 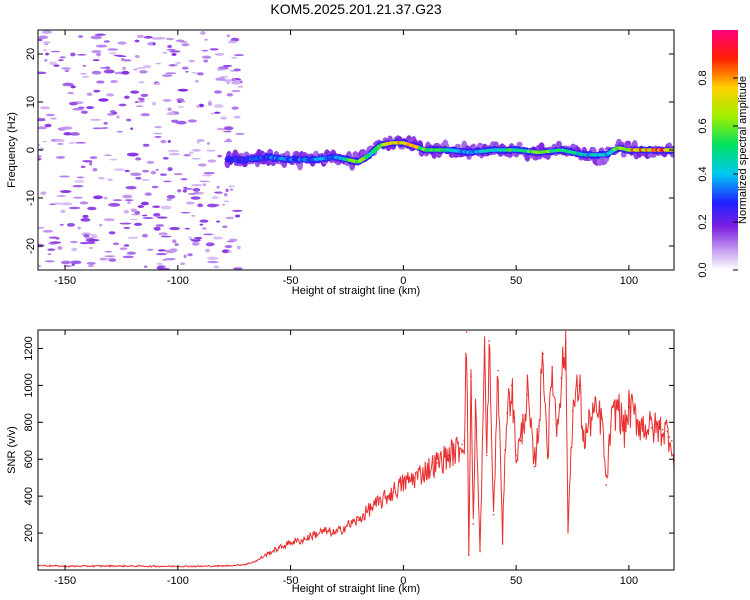 I want to click on colorbar-gradient, so click(x=725, y=150).